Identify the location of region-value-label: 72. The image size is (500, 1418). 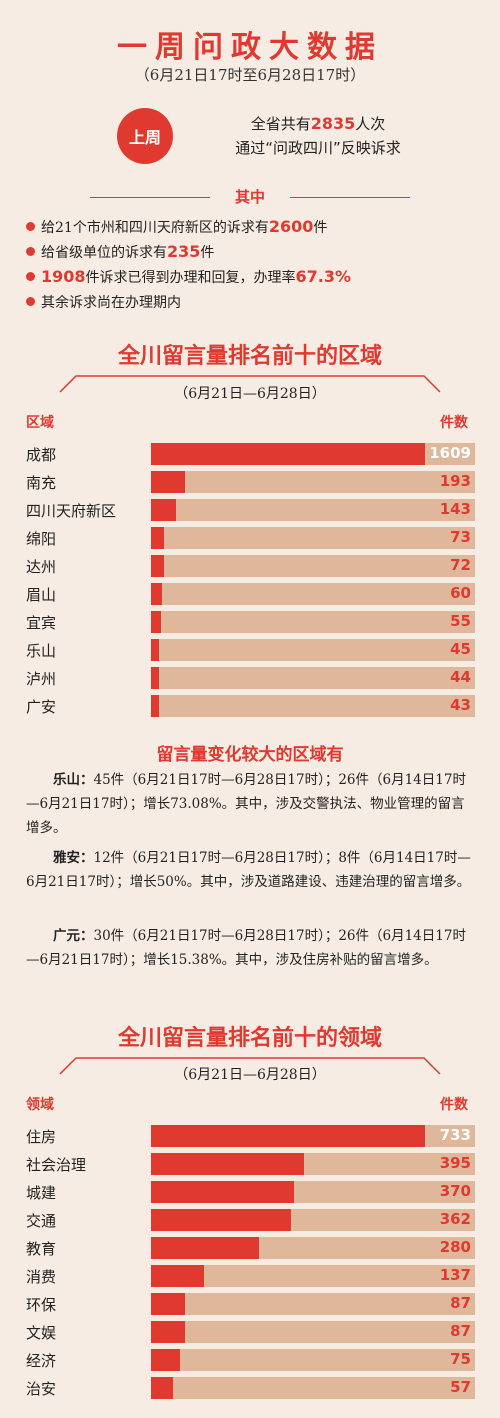
(460, 565).